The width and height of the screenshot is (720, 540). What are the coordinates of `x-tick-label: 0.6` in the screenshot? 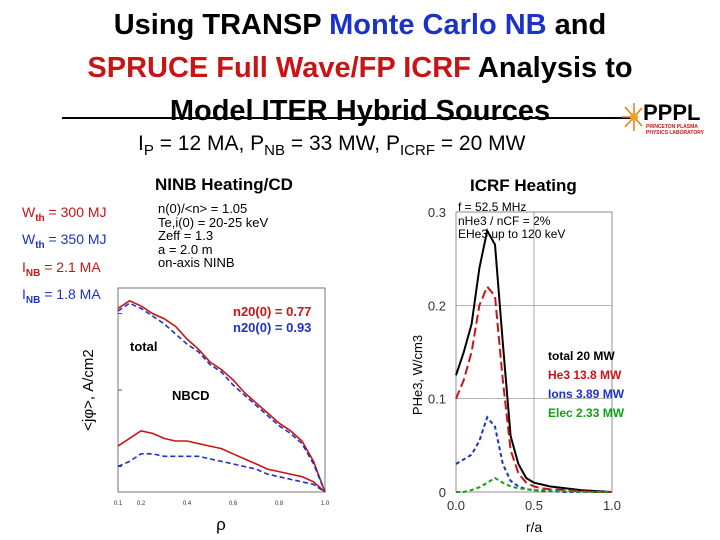 It's located at (233, 504).